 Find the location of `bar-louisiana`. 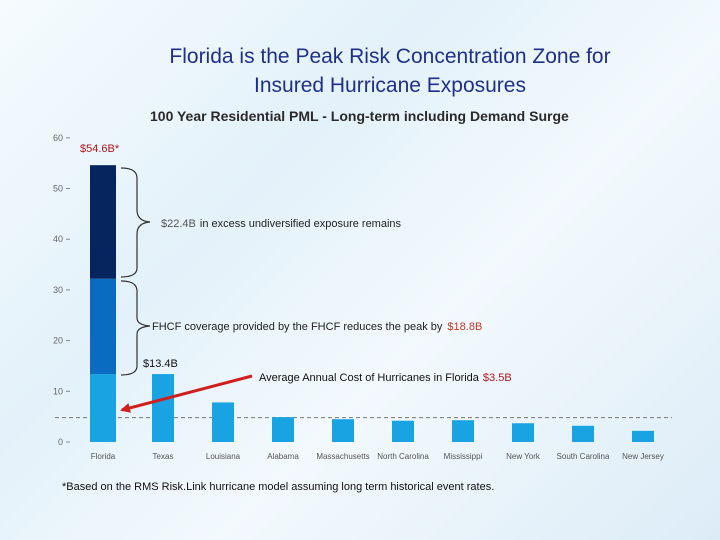

bar-louisiana is located at coordinates (223, 422).